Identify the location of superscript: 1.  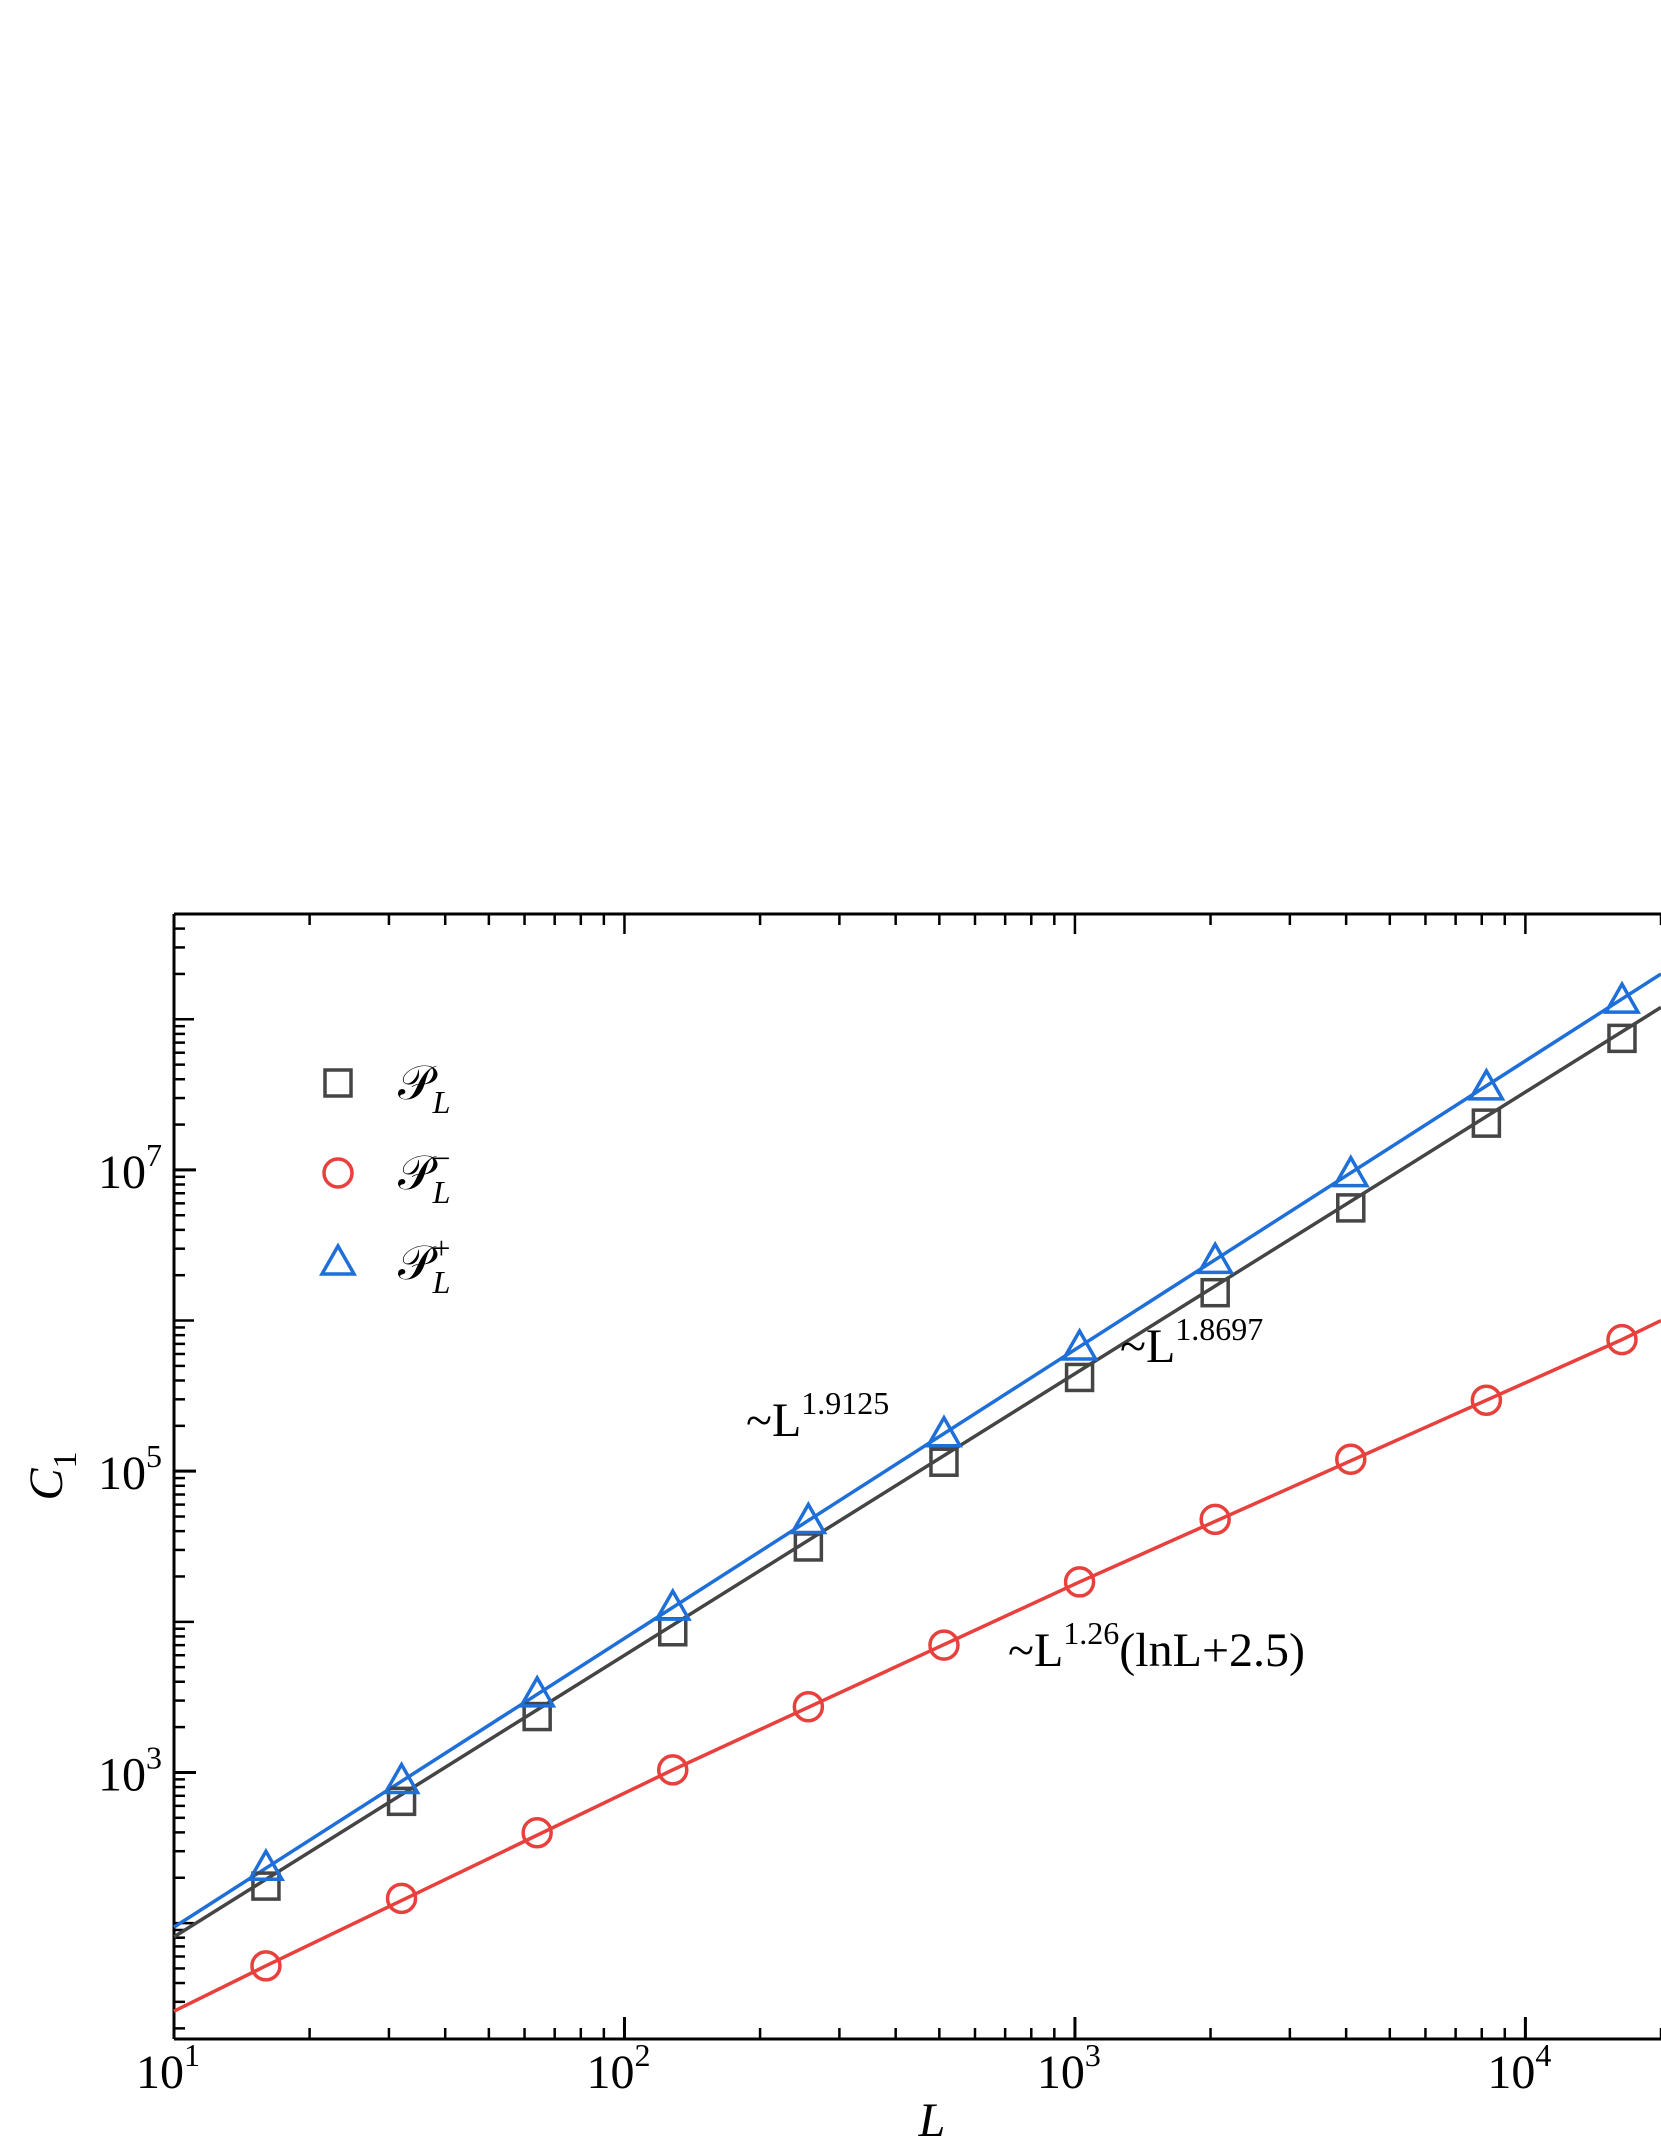
(192, 2055).